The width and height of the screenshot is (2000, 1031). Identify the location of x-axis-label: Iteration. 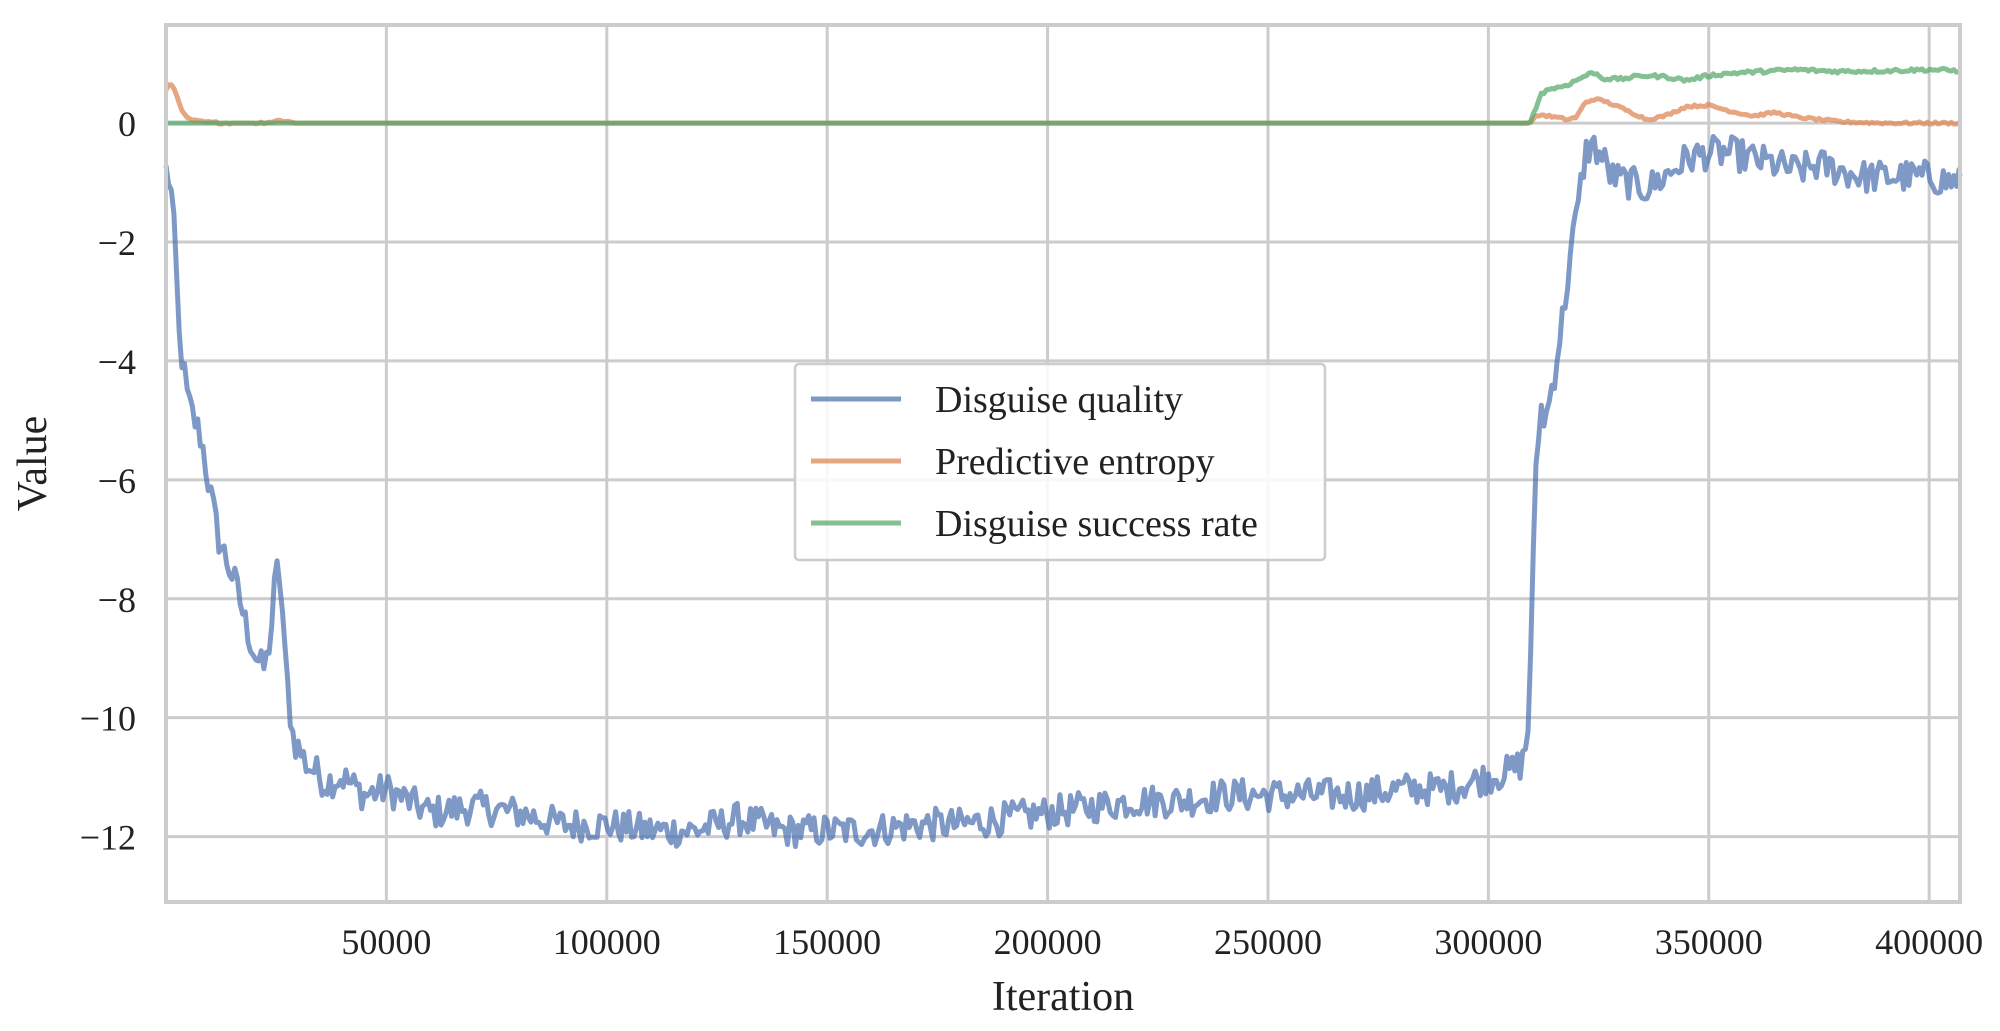
(1063, 997).